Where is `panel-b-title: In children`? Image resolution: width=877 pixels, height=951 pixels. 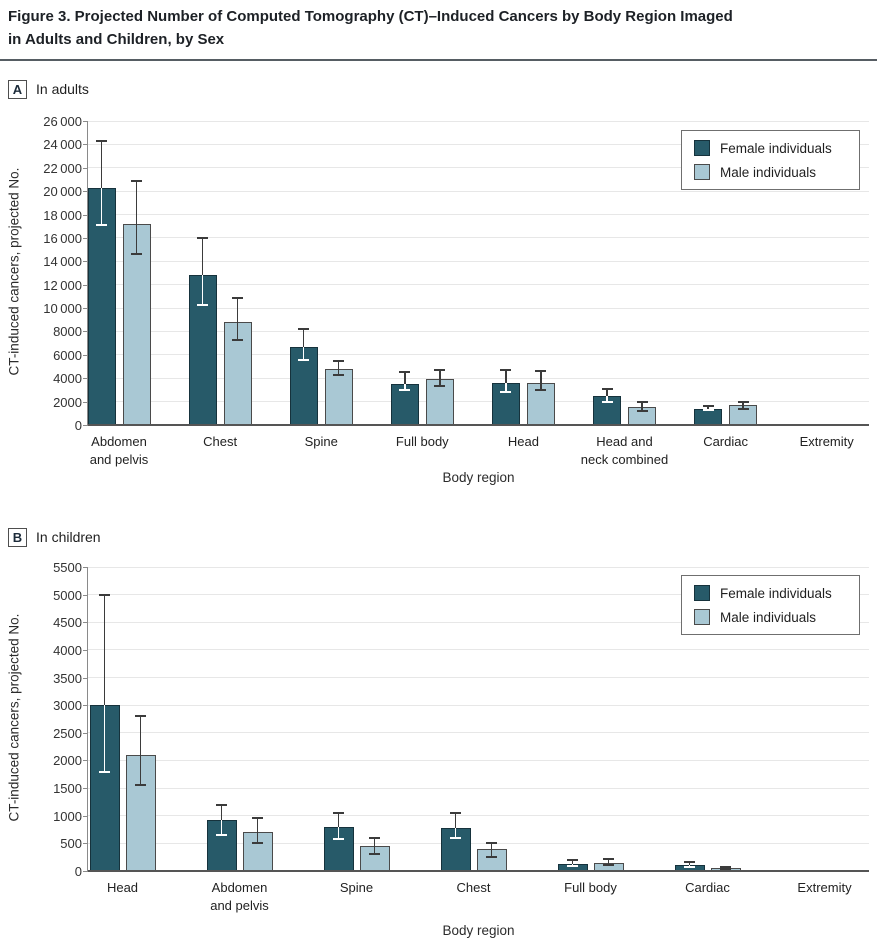 panel-b-title: In children is located at coordinates (68, 537).